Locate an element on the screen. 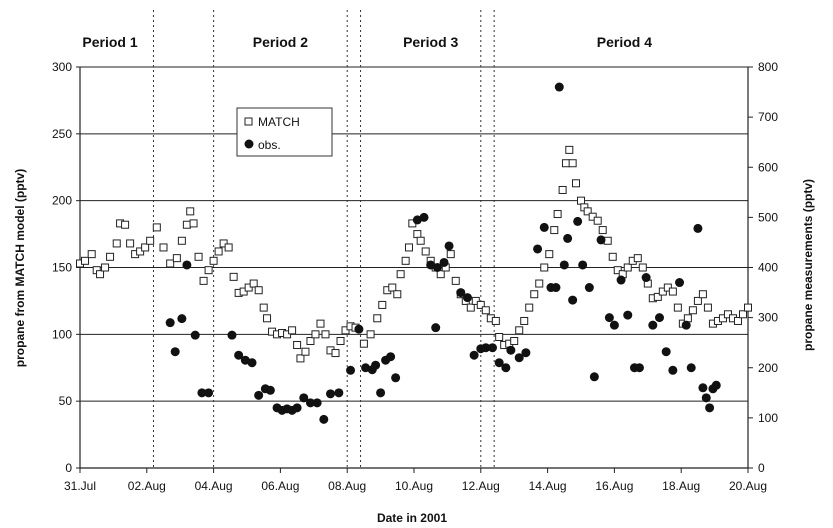 Image resolution: width=833 pixels, height=528 pixels. x-tick-label: 12.Aug is located at coordinates (481, 486).